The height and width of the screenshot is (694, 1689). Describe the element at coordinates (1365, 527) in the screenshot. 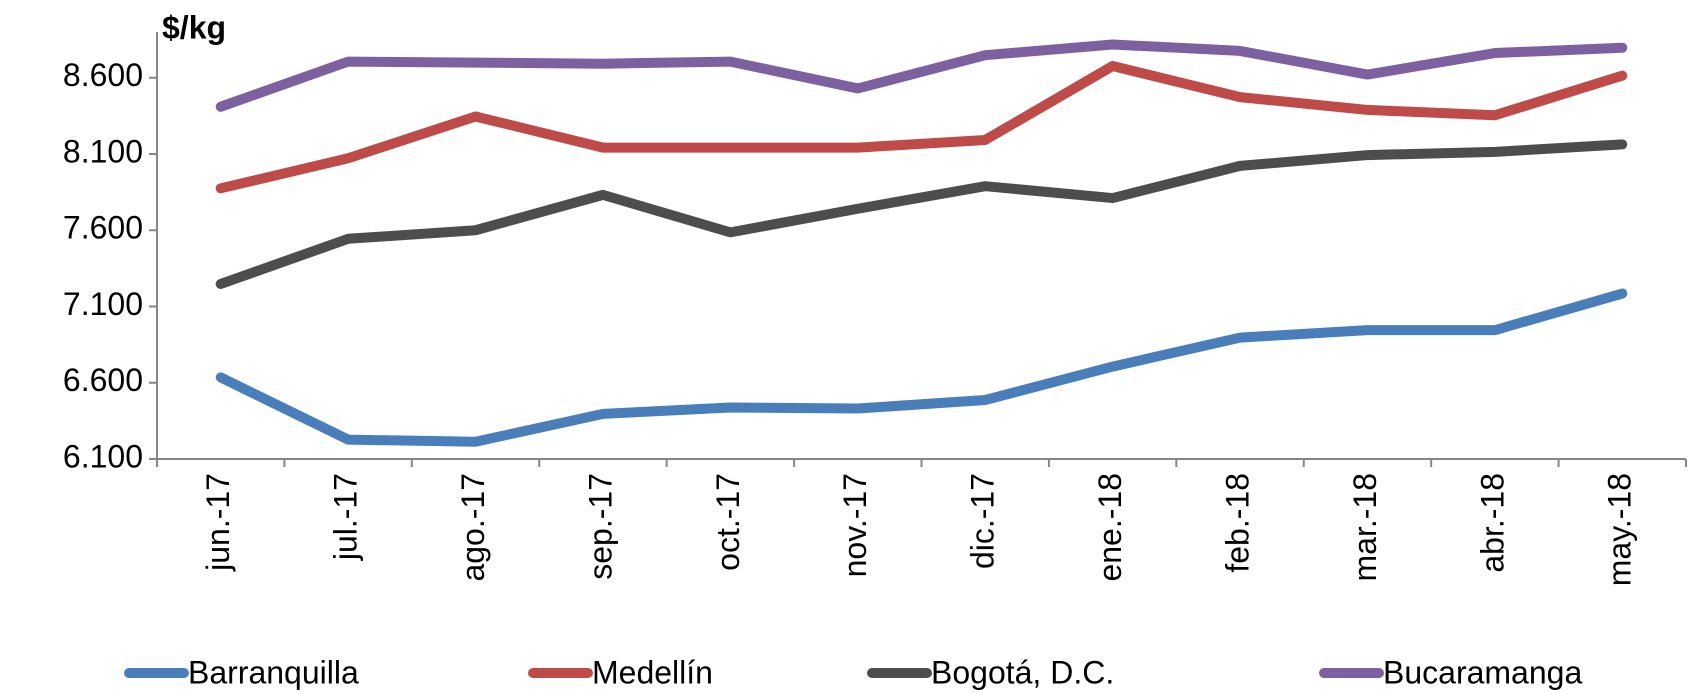

I see `x-tick-label: mar.-18` at that location.